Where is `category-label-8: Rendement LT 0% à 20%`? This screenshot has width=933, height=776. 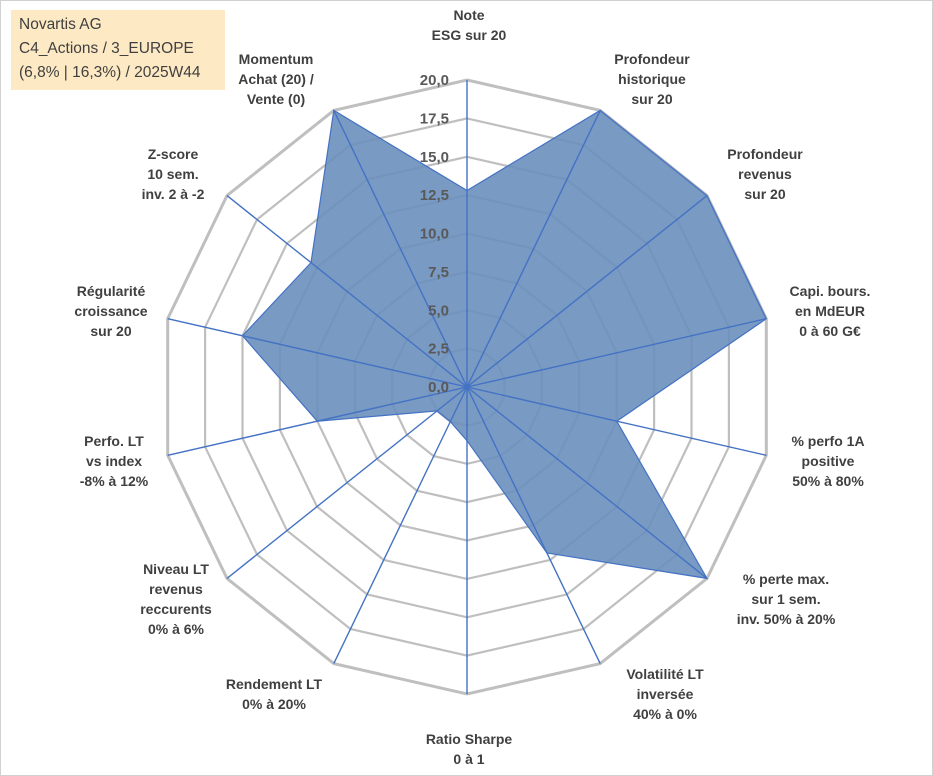 category-label-8: Rendement LT 0% à 20% is located at coordinates (274, 694).